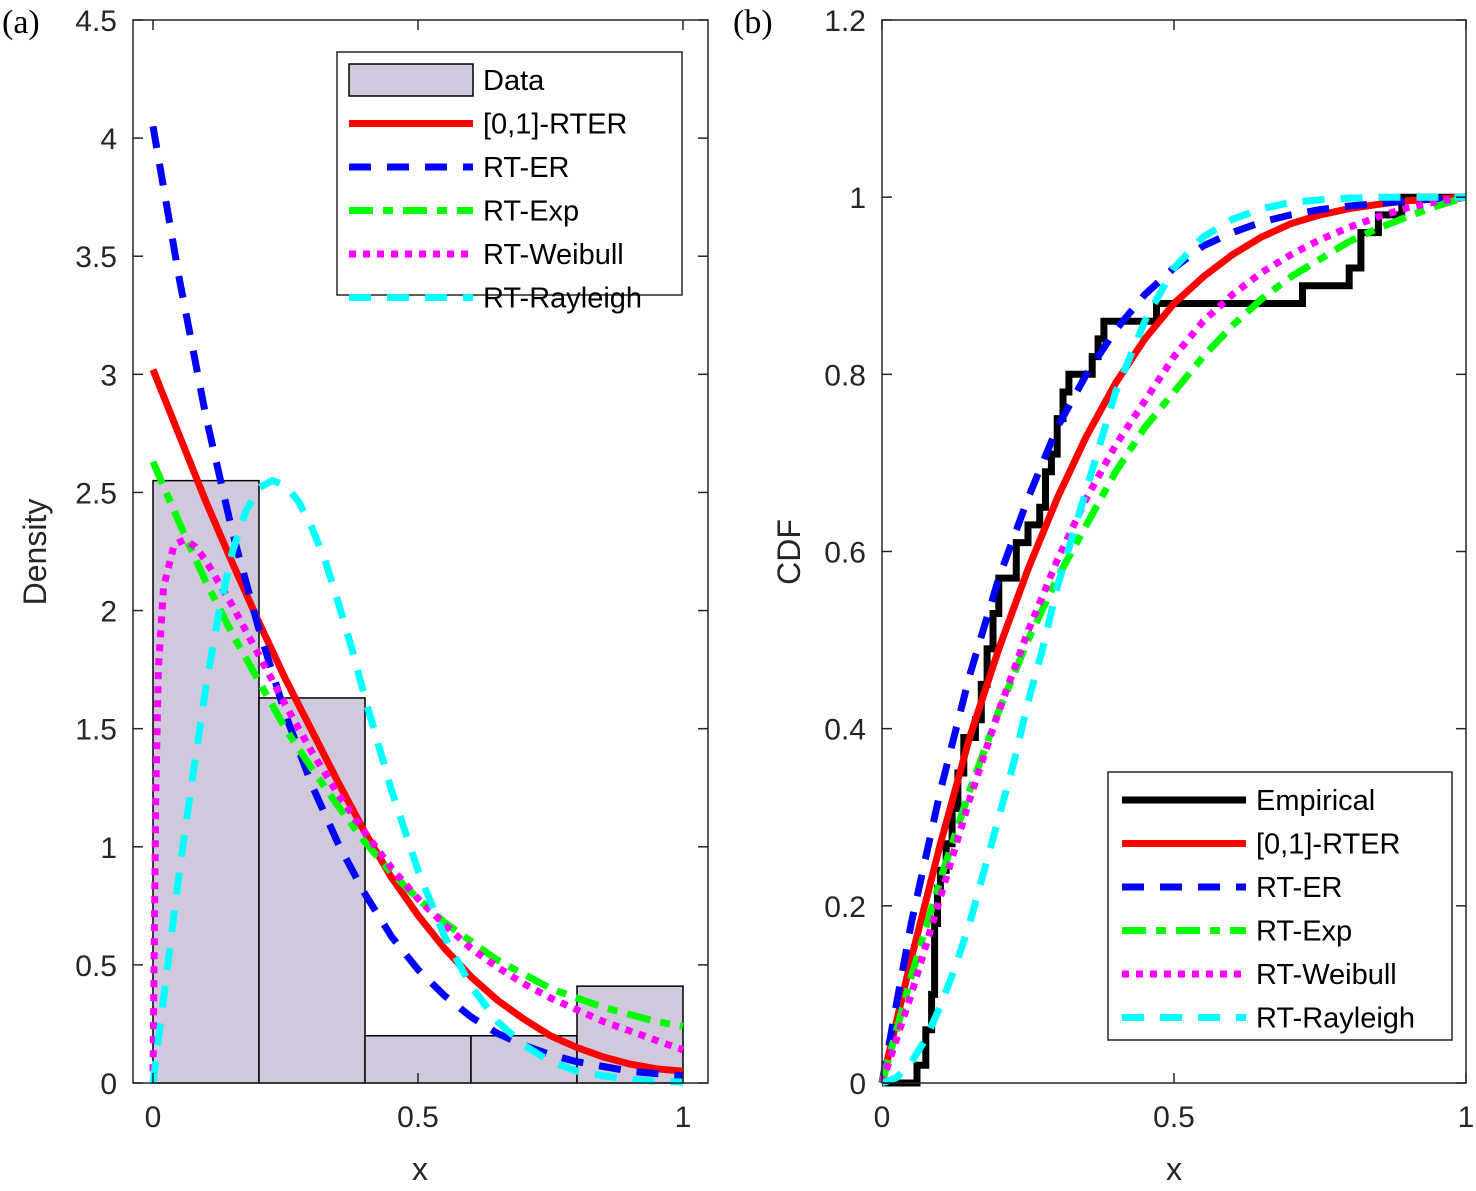  I want to click on y-tick-label: 0.8, so click(845, 375).